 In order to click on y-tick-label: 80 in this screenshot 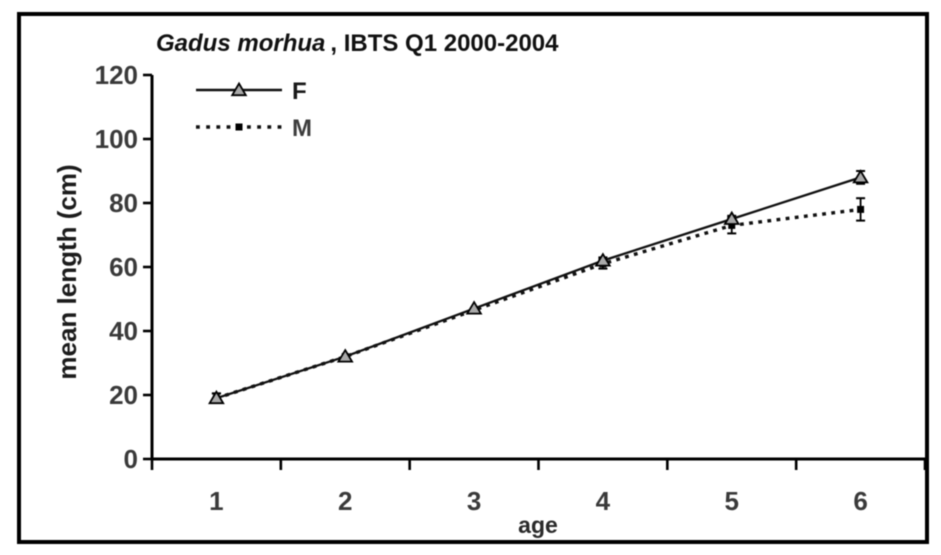, I will do `click(123, 203)`.